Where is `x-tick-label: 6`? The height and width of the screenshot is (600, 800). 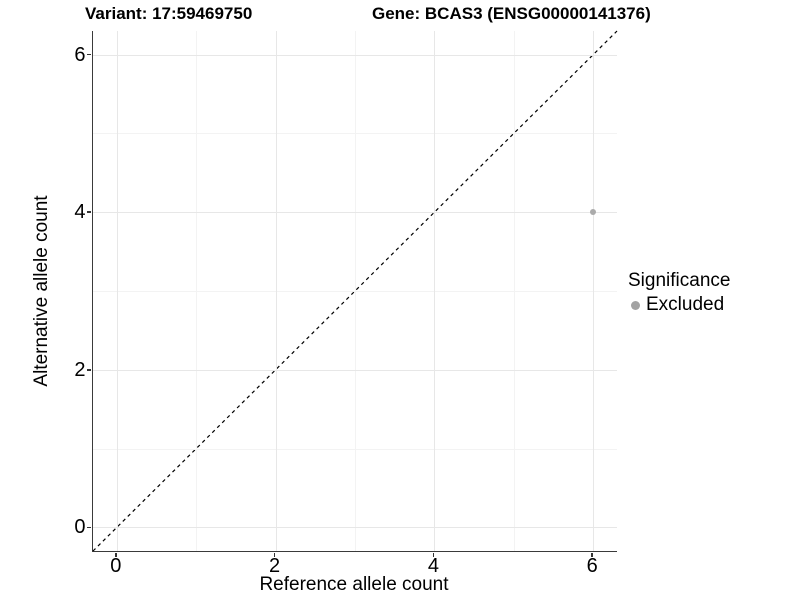
x-tick-label: 6 is located at coordinates (592, 566).